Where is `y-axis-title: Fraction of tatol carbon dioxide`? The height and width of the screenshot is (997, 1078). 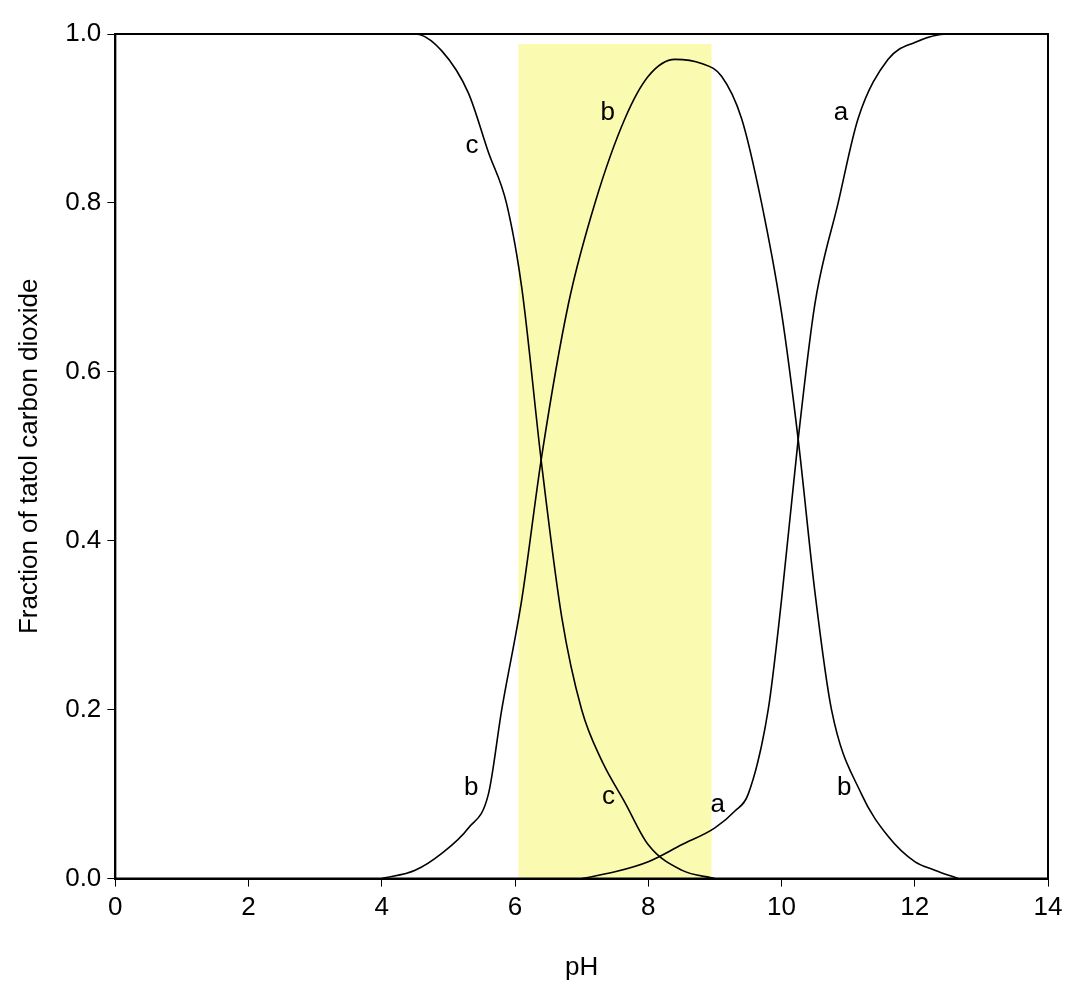
y-axis-title: Fraction of tatol carbon dioxide is located at coordinates (27, 456).